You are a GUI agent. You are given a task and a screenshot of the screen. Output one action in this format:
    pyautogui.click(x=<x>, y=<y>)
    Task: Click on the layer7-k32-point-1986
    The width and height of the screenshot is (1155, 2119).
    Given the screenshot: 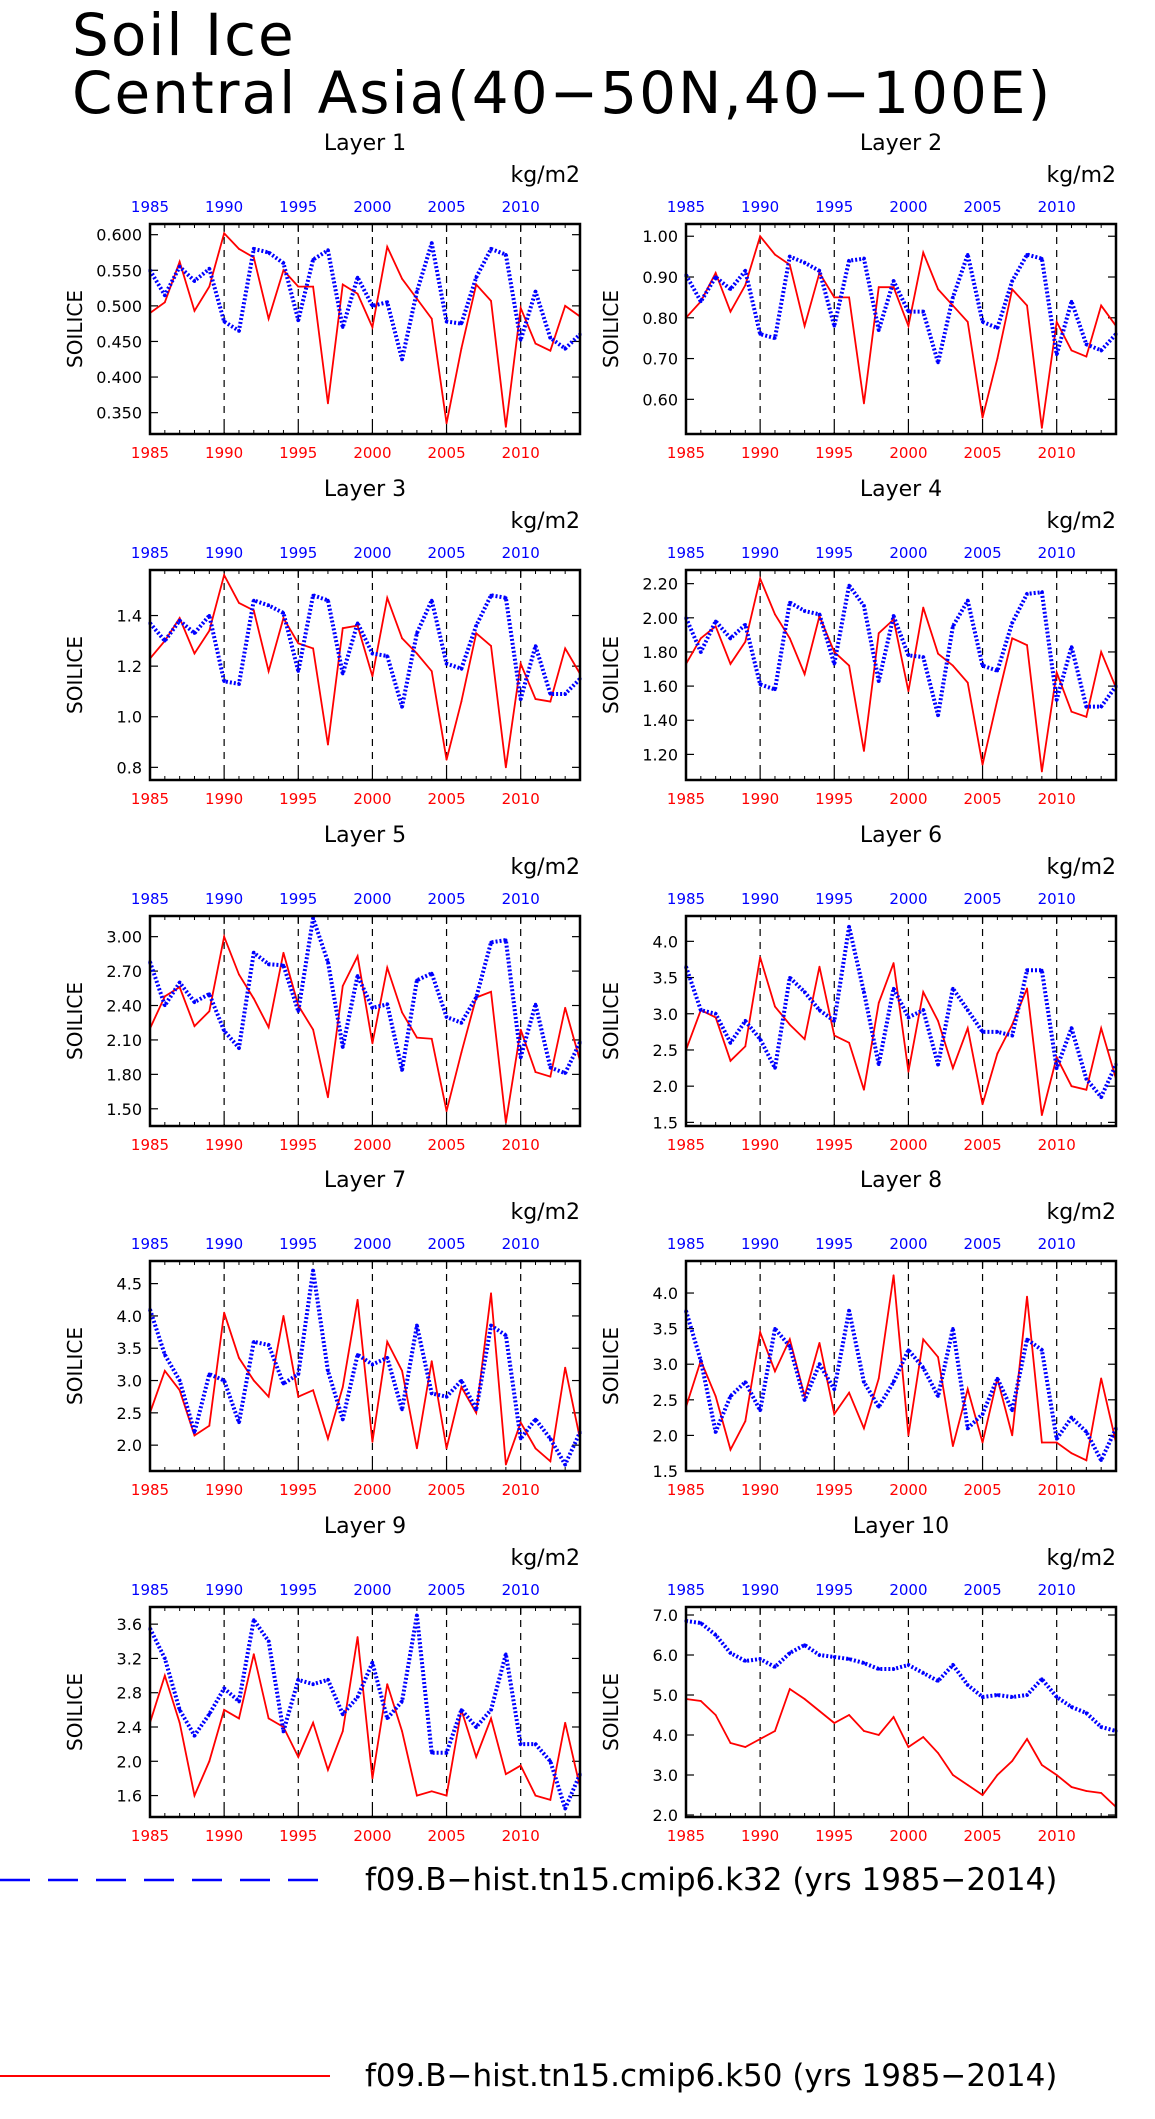 What is the action you would take?
    pyautogui.click(x=165, y=1355)
    